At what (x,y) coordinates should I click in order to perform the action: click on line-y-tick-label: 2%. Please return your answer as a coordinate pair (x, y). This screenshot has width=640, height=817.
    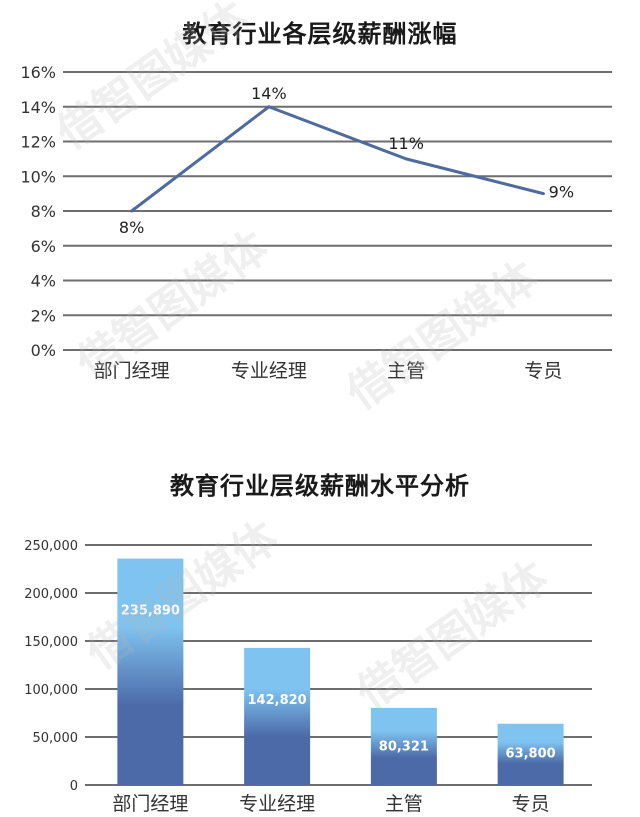
    Looking at the image, I should click on (43, 315).